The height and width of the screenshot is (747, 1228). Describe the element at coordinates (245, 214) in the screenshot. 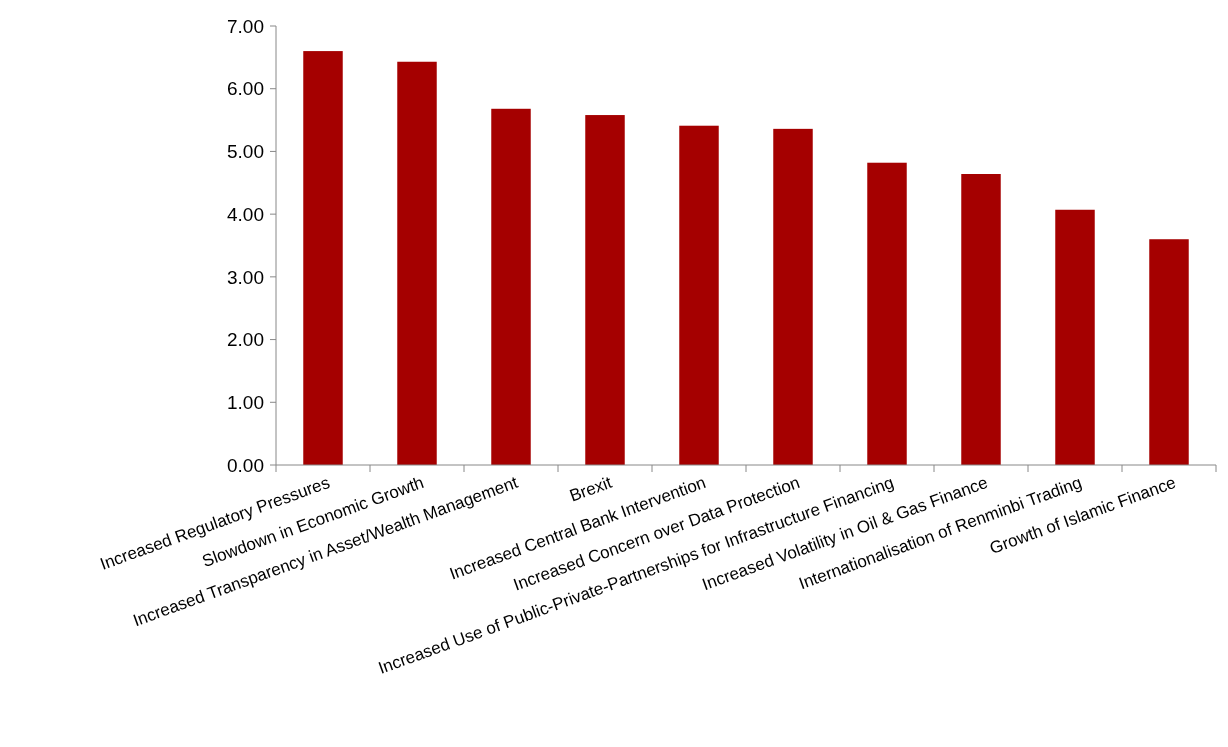

I see `y-tick-label: 4.00` at that location.